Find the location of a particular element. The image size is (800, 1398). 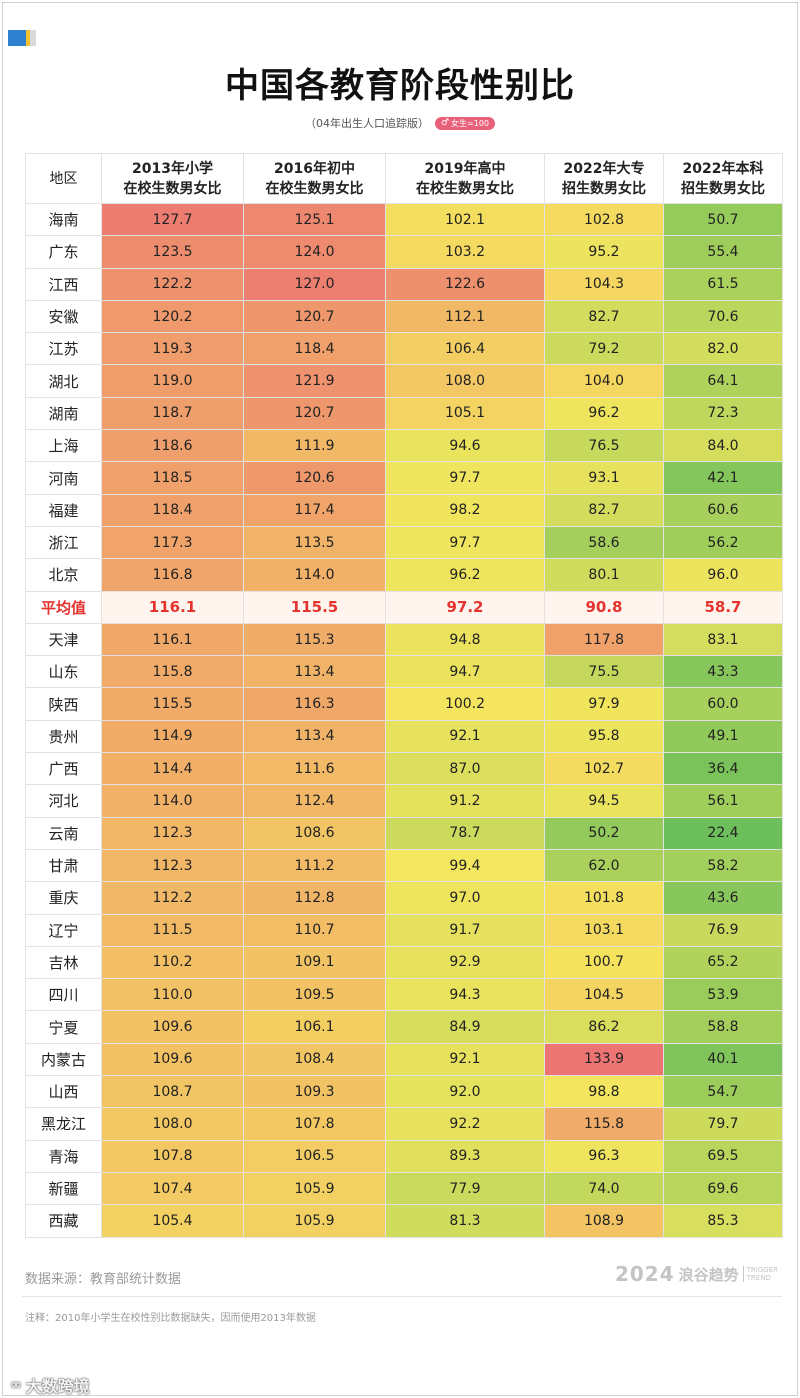

ratio-cell: 100.7 is located at coordinates (604, 962).